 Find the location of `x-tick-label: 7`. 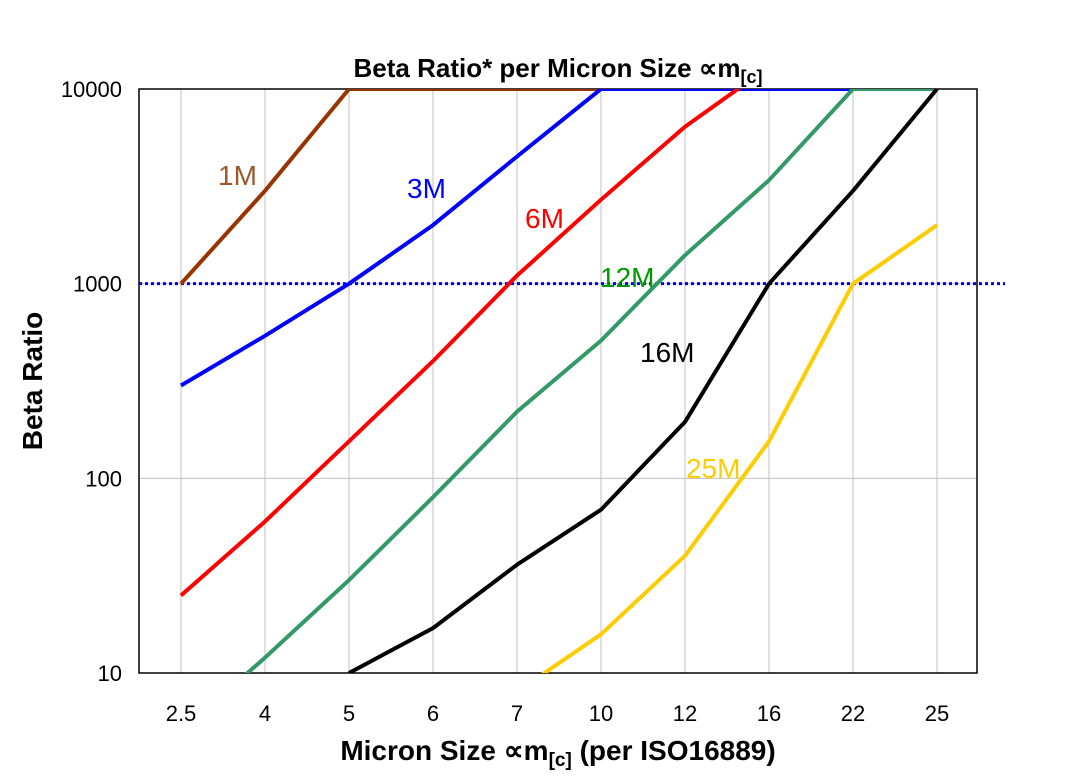

x-tick-label: 7 is located at coordinates (517, 713).